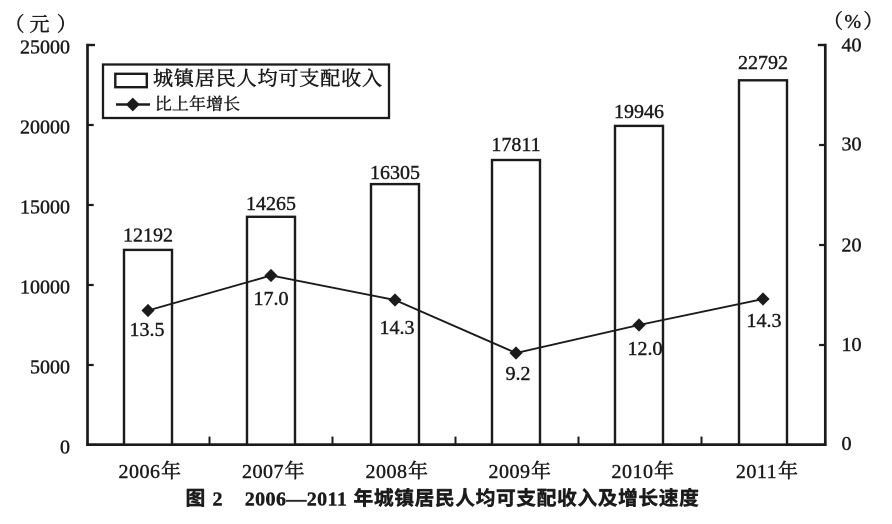 The height and width of the screenshot is (524, 892). Describe the element at coordinates (763, 63) in the screenshot. I see `svg-text: 22792` at that location.